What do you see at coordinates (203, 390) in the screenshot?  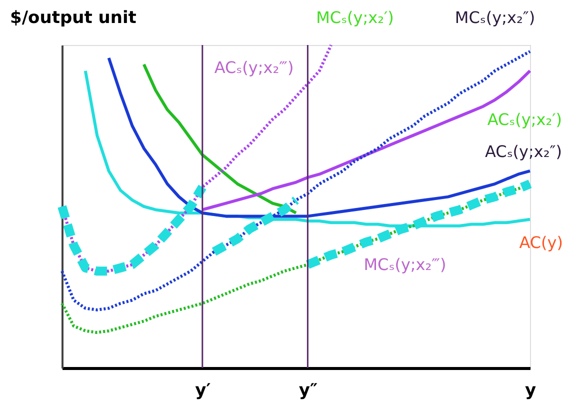 I see `x-tick-label: y′` at bounding box center [203, 390].